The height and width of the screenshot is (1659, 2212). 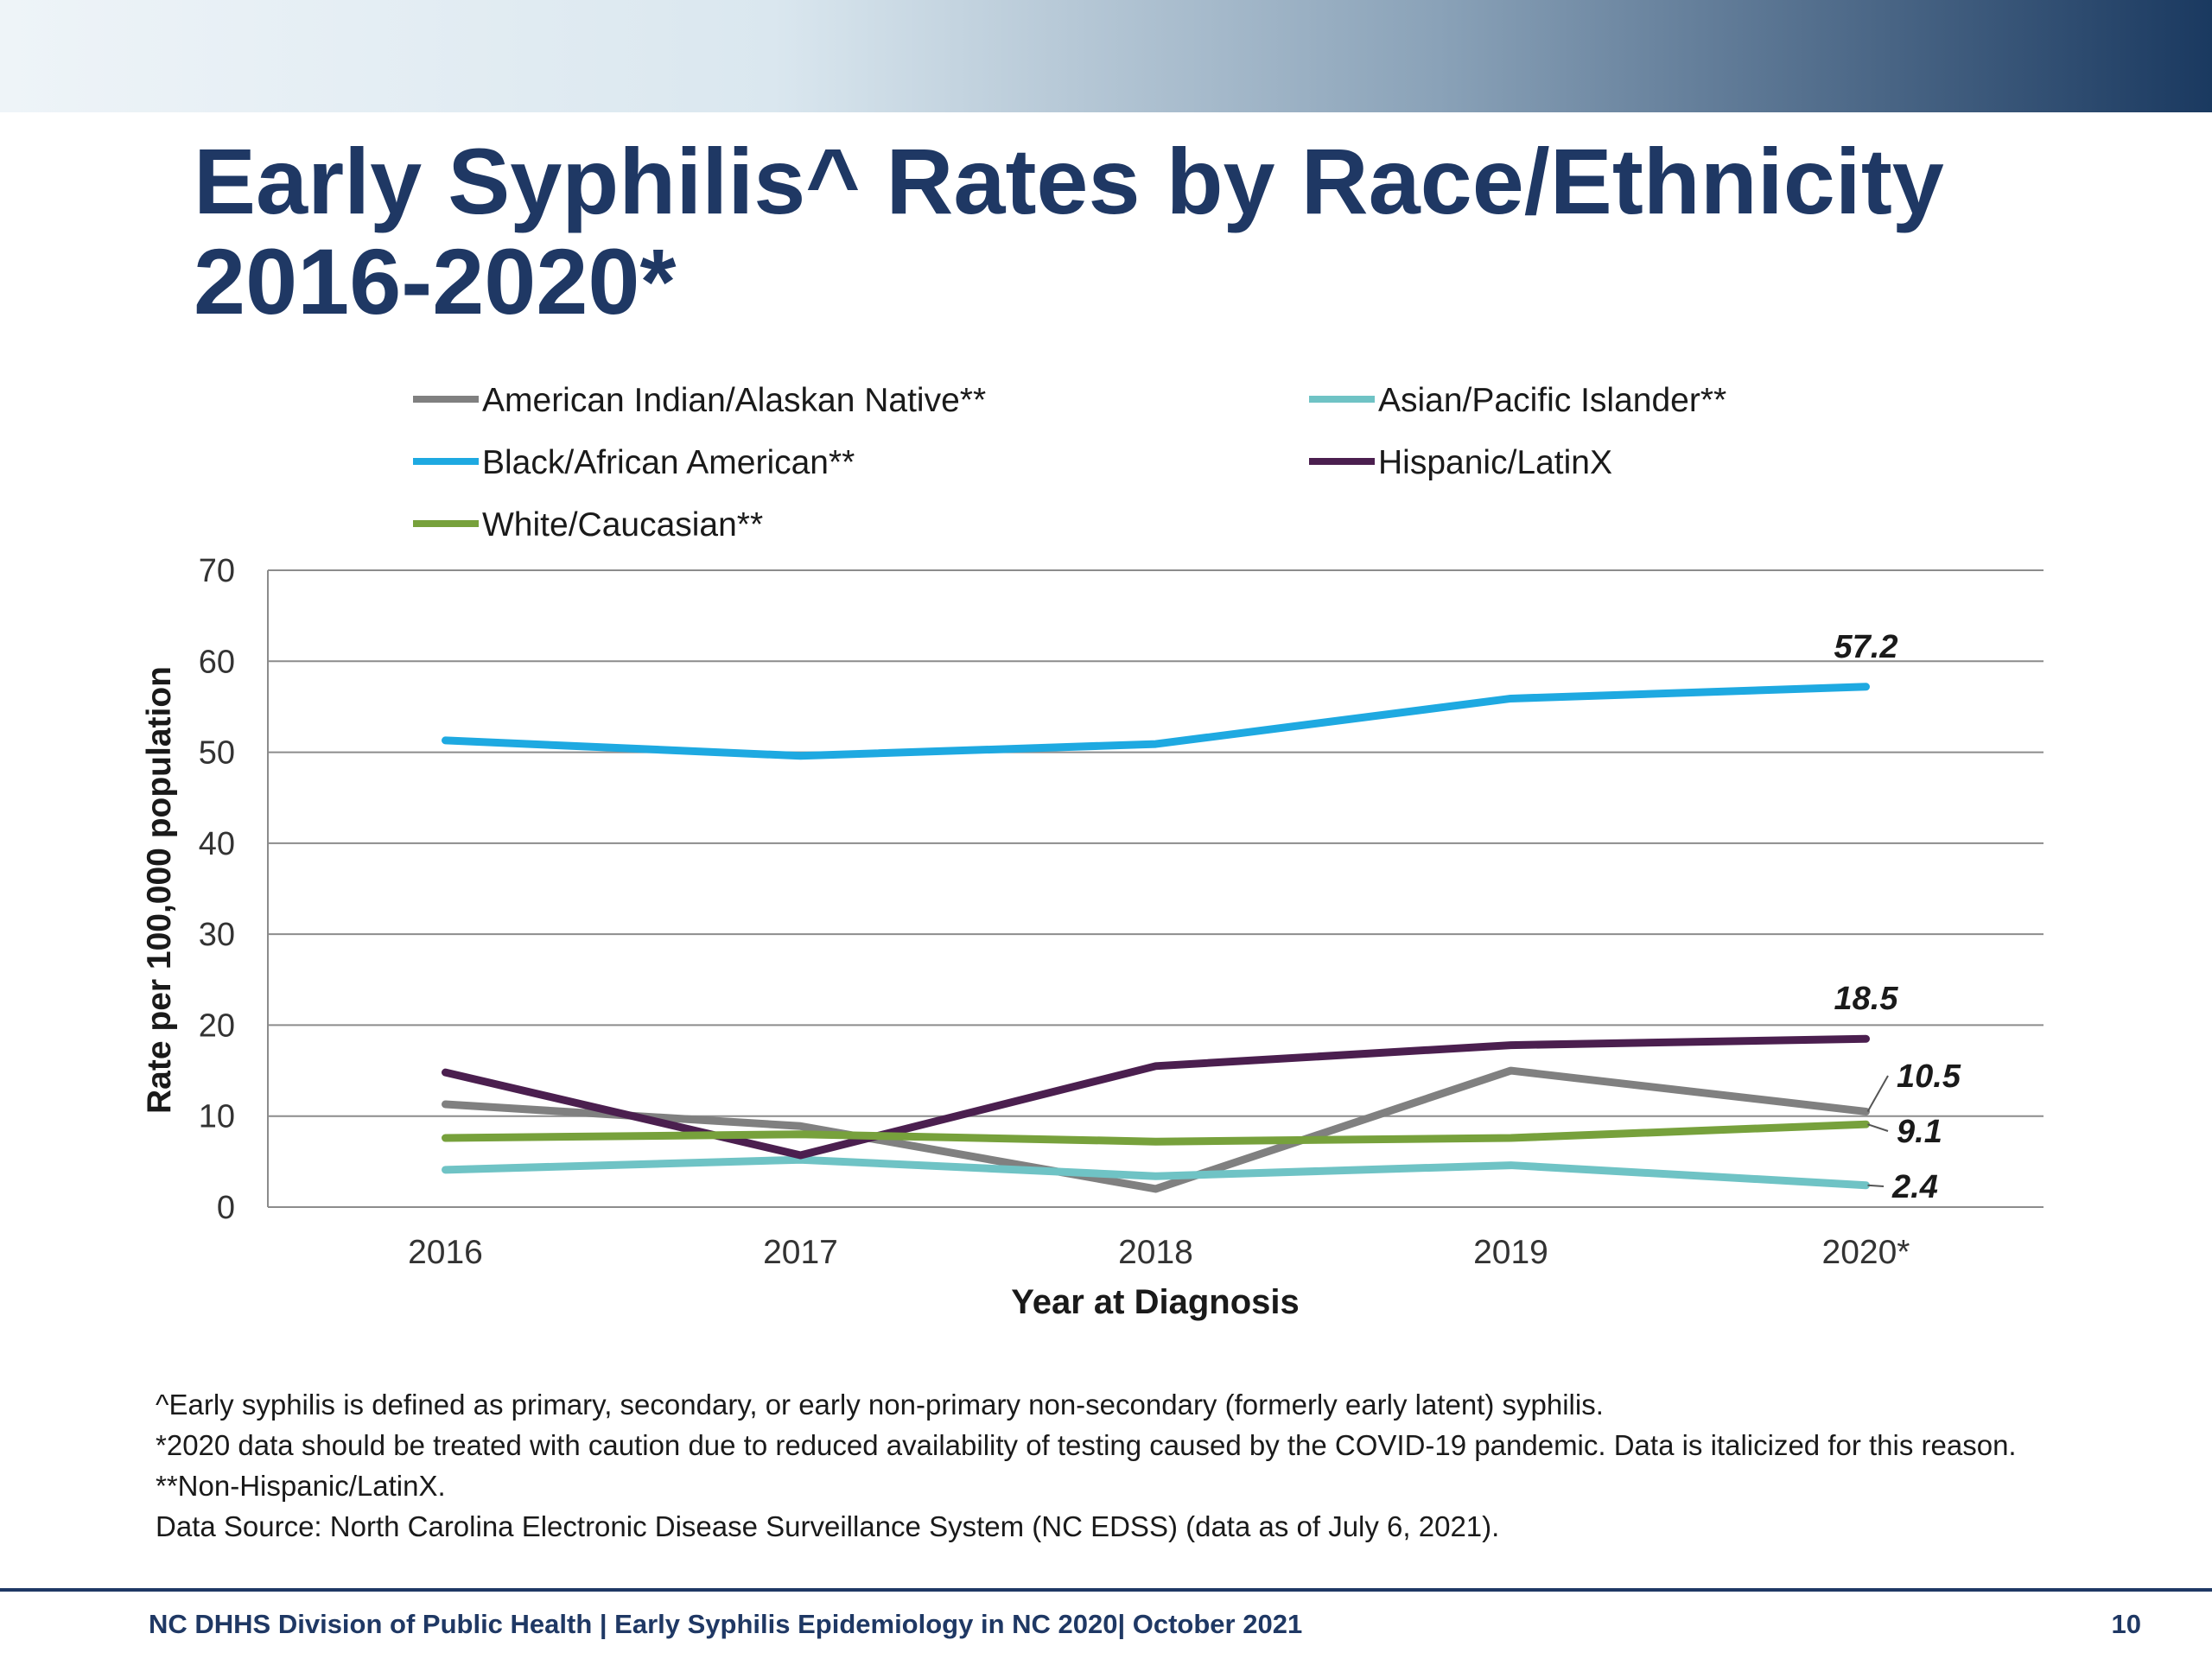 What do you see at coordinates (446, 1252) in the screenshot?
I see `x-tick-label: 2016` at bounding box center [446, 1252].